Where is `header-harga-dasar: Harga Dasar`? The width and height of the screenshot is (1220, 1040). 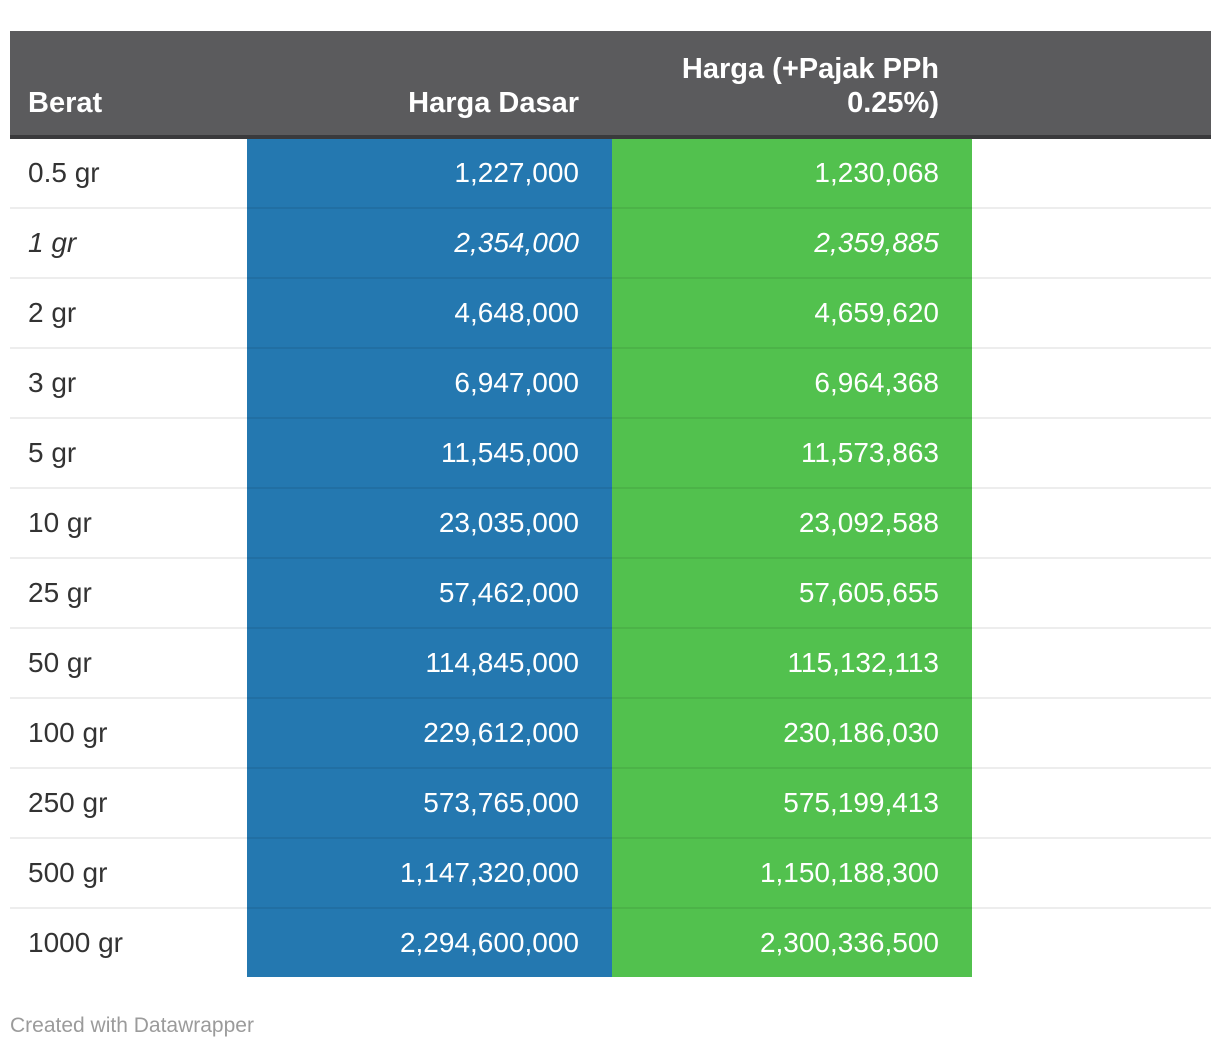
header-harga-dasar: Harga Dasar is located at coordinates (429, 85).